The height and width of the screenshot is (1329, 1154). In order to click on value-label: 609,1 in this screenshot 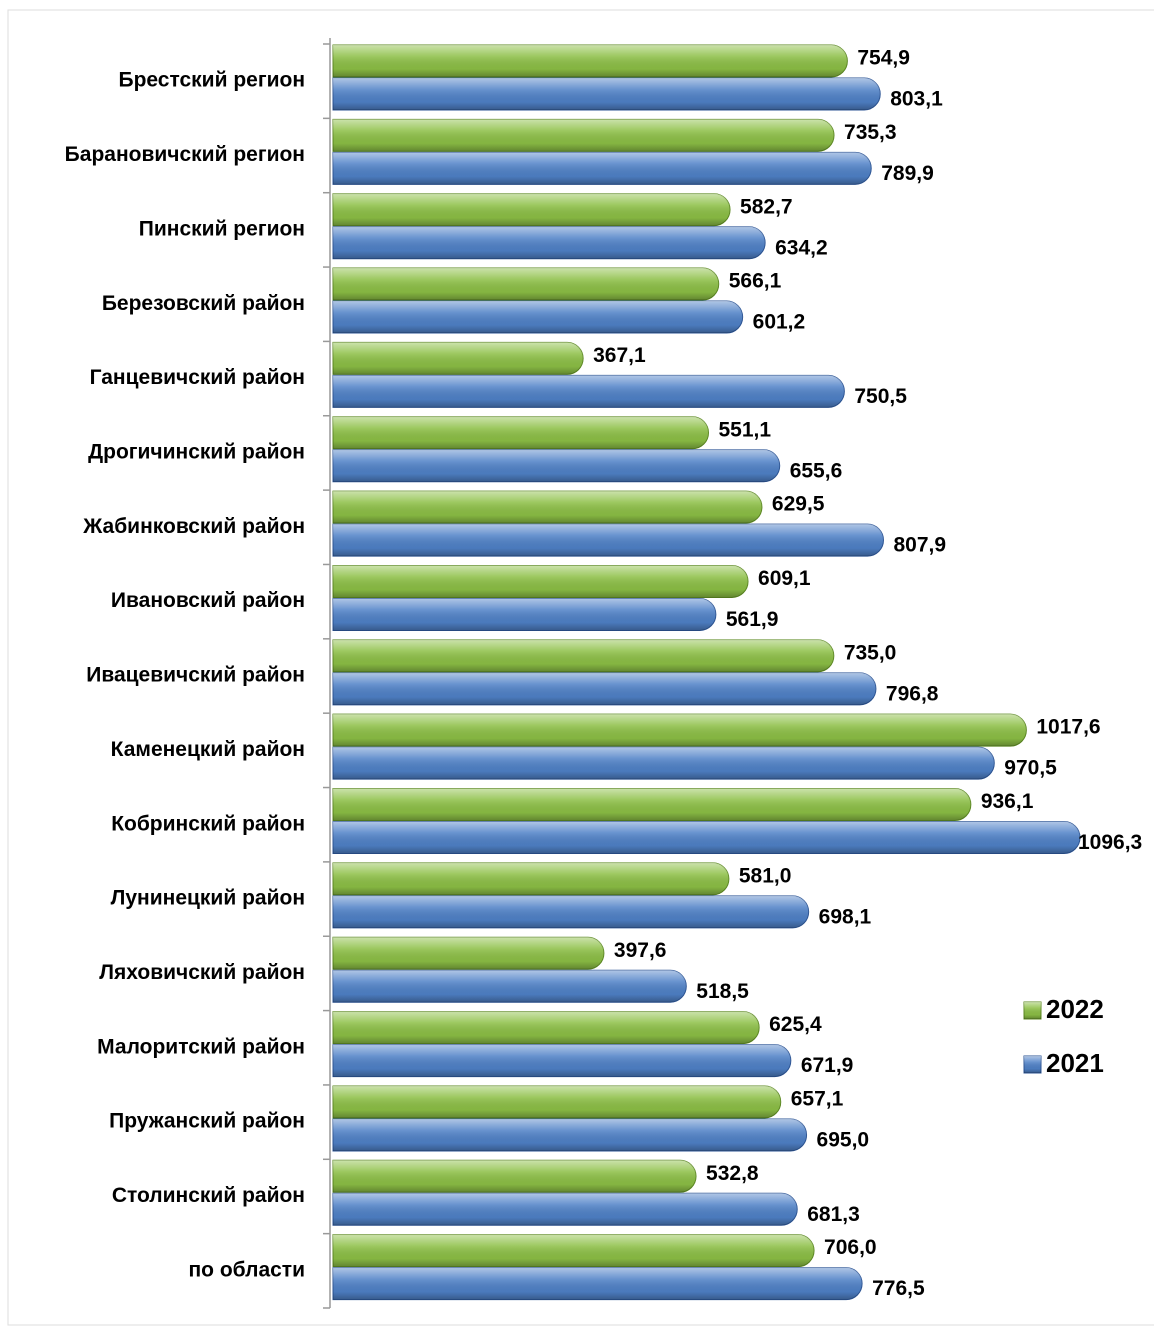, I will do `click(784, 578)`.